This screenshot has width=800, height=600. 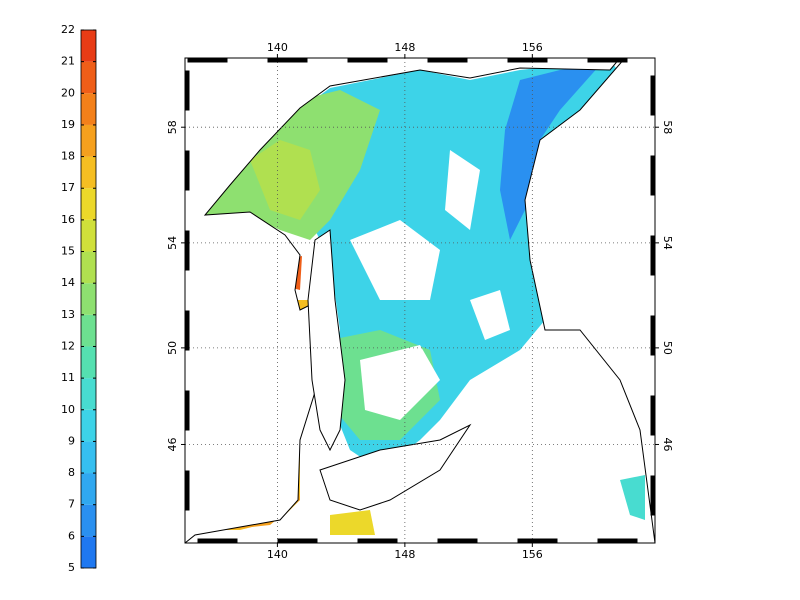 I want to click on lat-label-right: 50, so click(x=667, y=348).